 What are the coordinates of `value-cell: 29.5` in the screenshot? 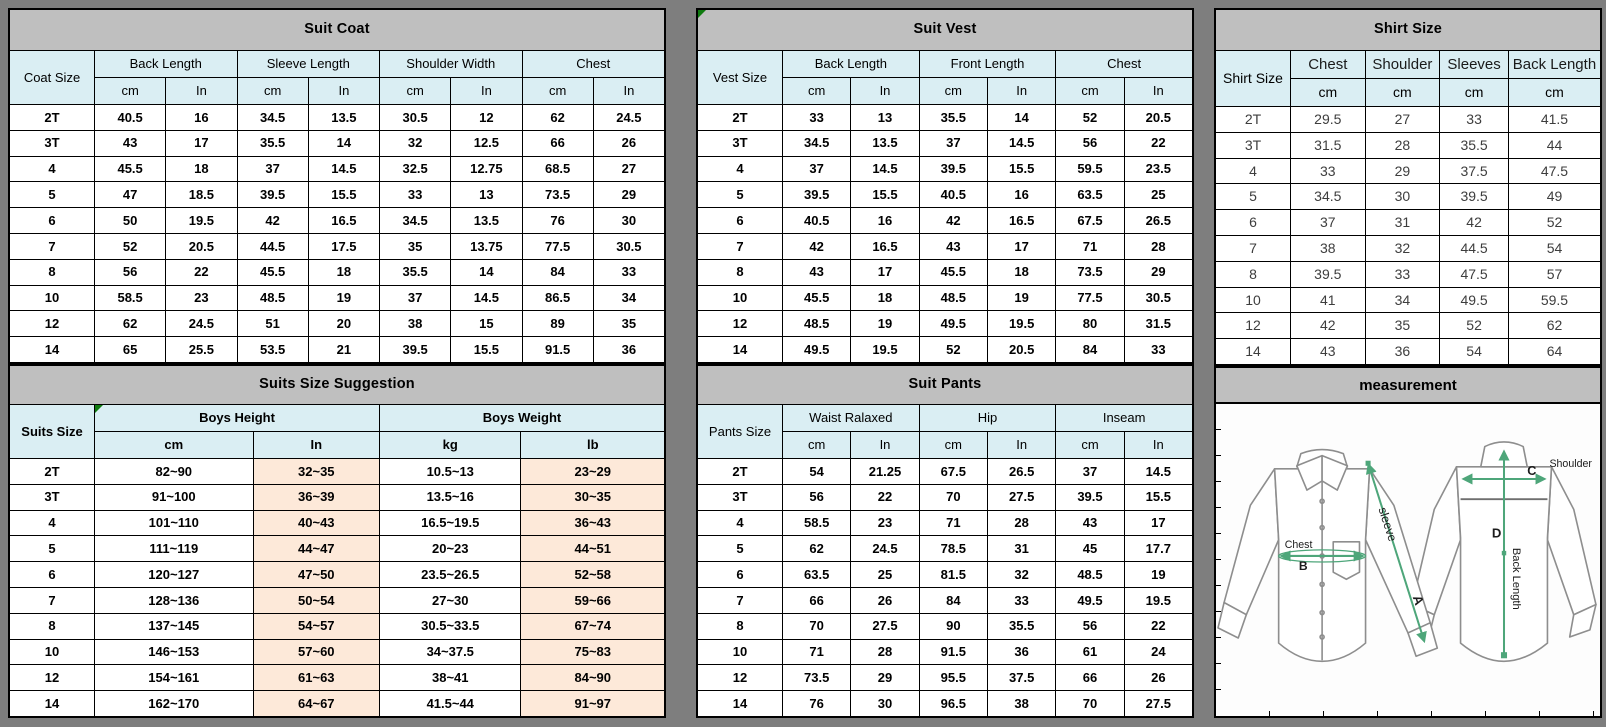 It's located at (1328, 119).